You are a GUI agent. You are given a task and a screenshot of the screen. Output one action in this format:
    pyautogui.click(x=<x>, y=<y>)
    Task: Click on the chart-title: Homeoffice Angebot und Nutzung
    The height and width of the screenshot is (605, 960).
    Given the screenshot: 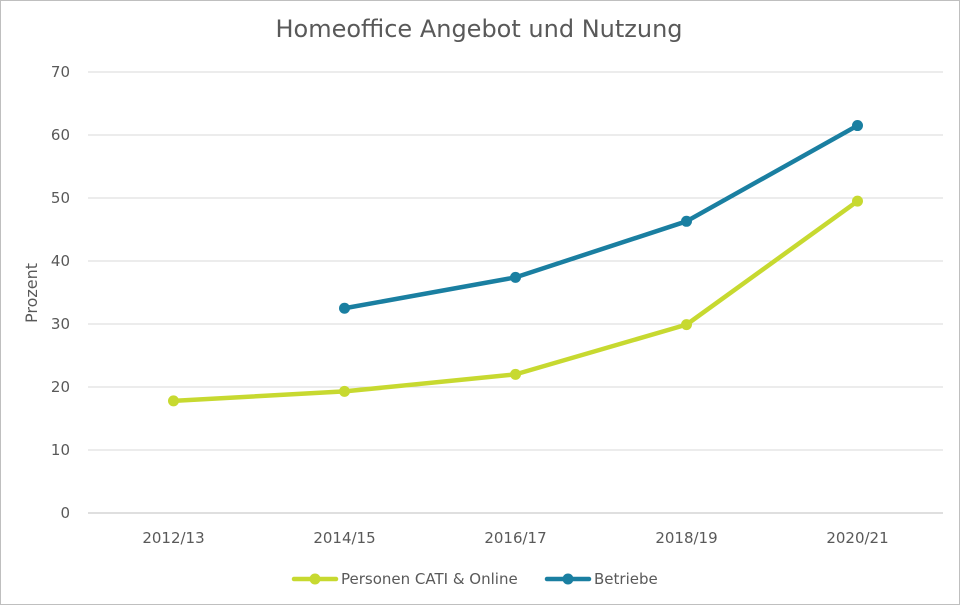 What is the action you would take?
    pyautogui.click(x=478, y=29)
    